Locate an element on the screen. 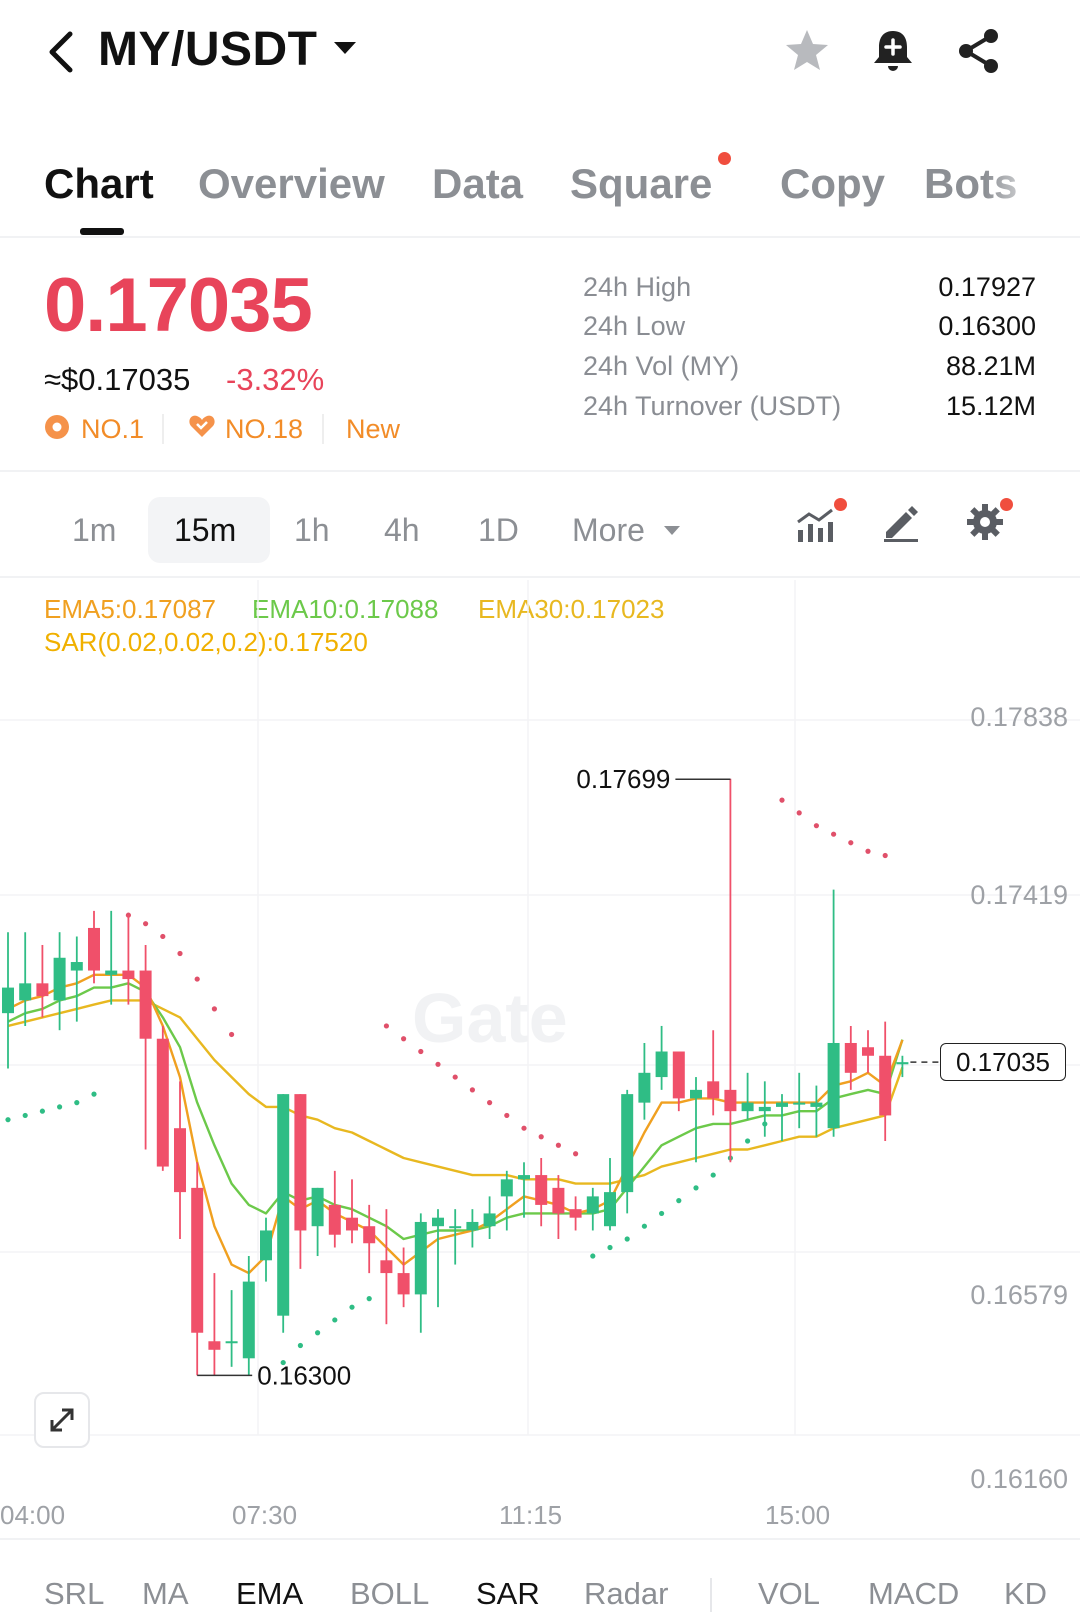  expand-icon is located at coordinates (62, 1420).